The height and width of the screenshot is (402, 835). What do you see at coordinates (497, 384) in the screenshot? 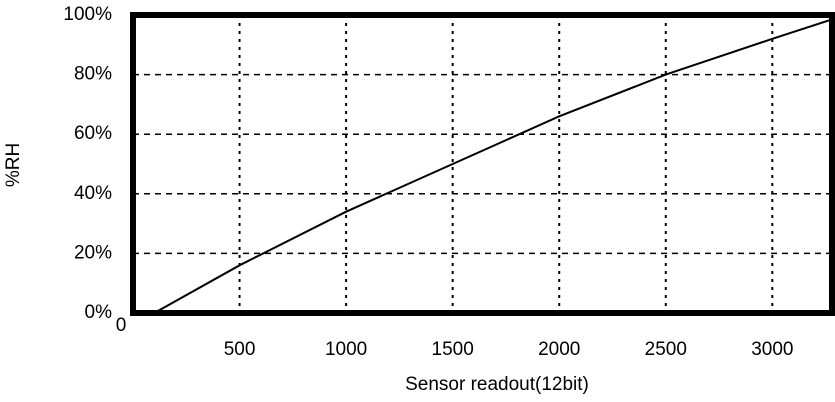
I see `x-axis-label: Sensor readout(12bit)` at bounding box center [497, 384].